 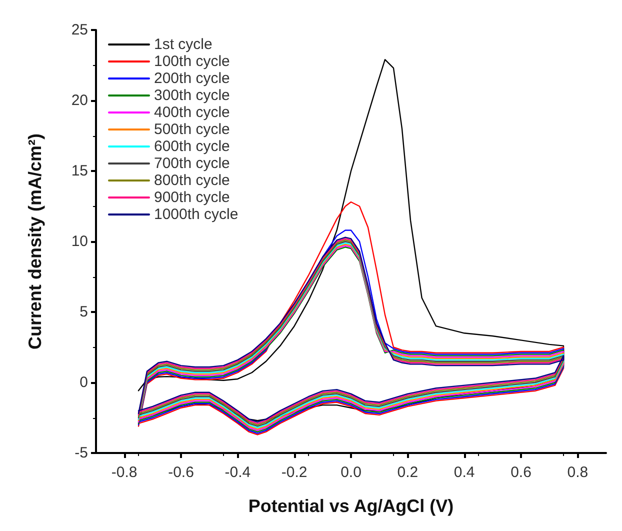 What do you see at coordinates (81, 453) in the screenshot?
I see `y-tick-label: -5` at bounding box center [81, 453].